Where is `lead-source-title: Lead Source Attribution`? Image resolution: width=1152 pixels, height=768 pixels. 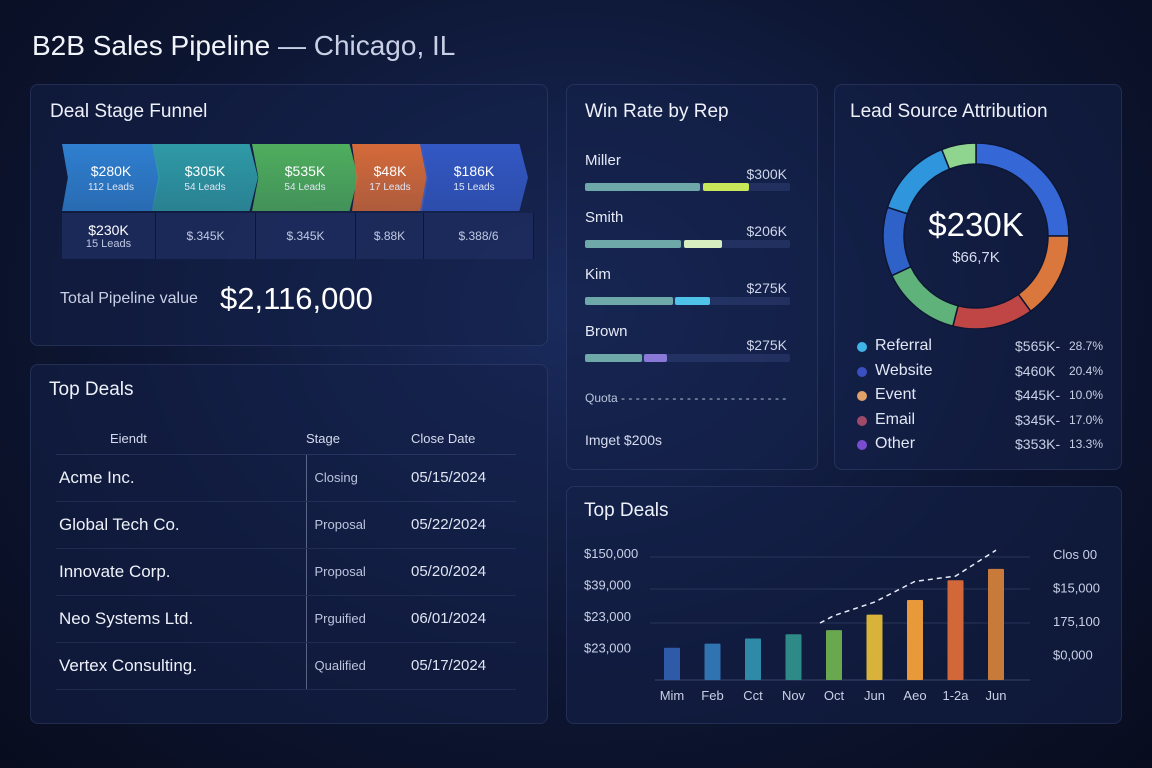
lead-source-title: Lead Source Attribution is located at coordinates (949, 111).